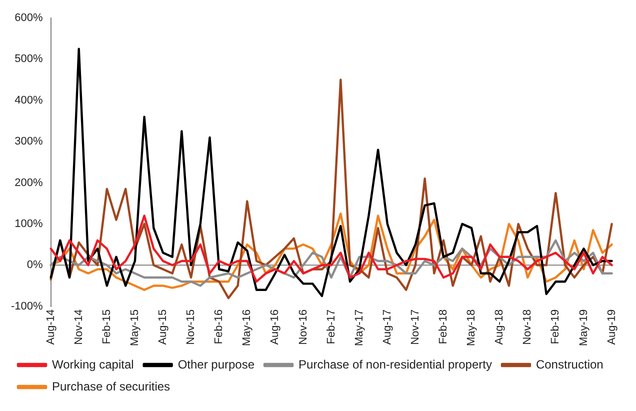  Describe the element at coordinates (247, 327) in the screenshot. I see `x-tick-label: May-16` at that location.